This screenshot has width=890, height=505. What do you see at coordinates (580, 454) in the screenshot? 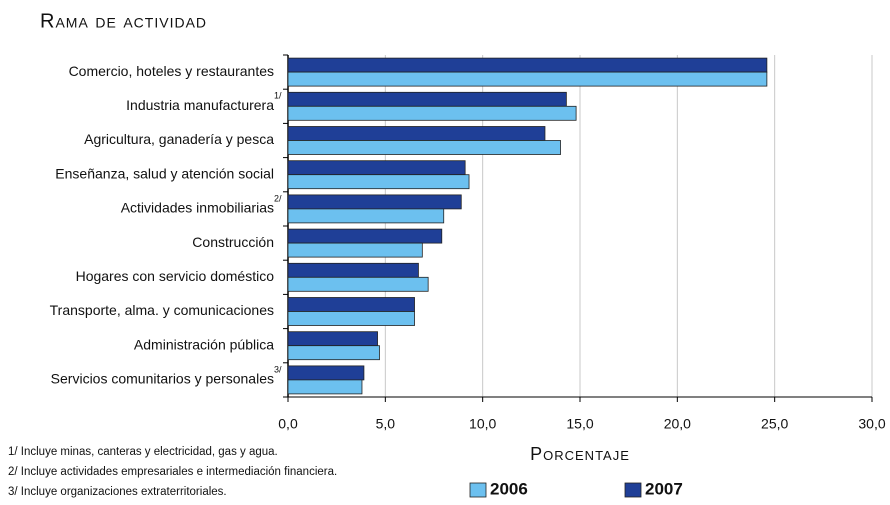
I see `x-axis-label: Porcentaje` at bounding box center [580, 454].